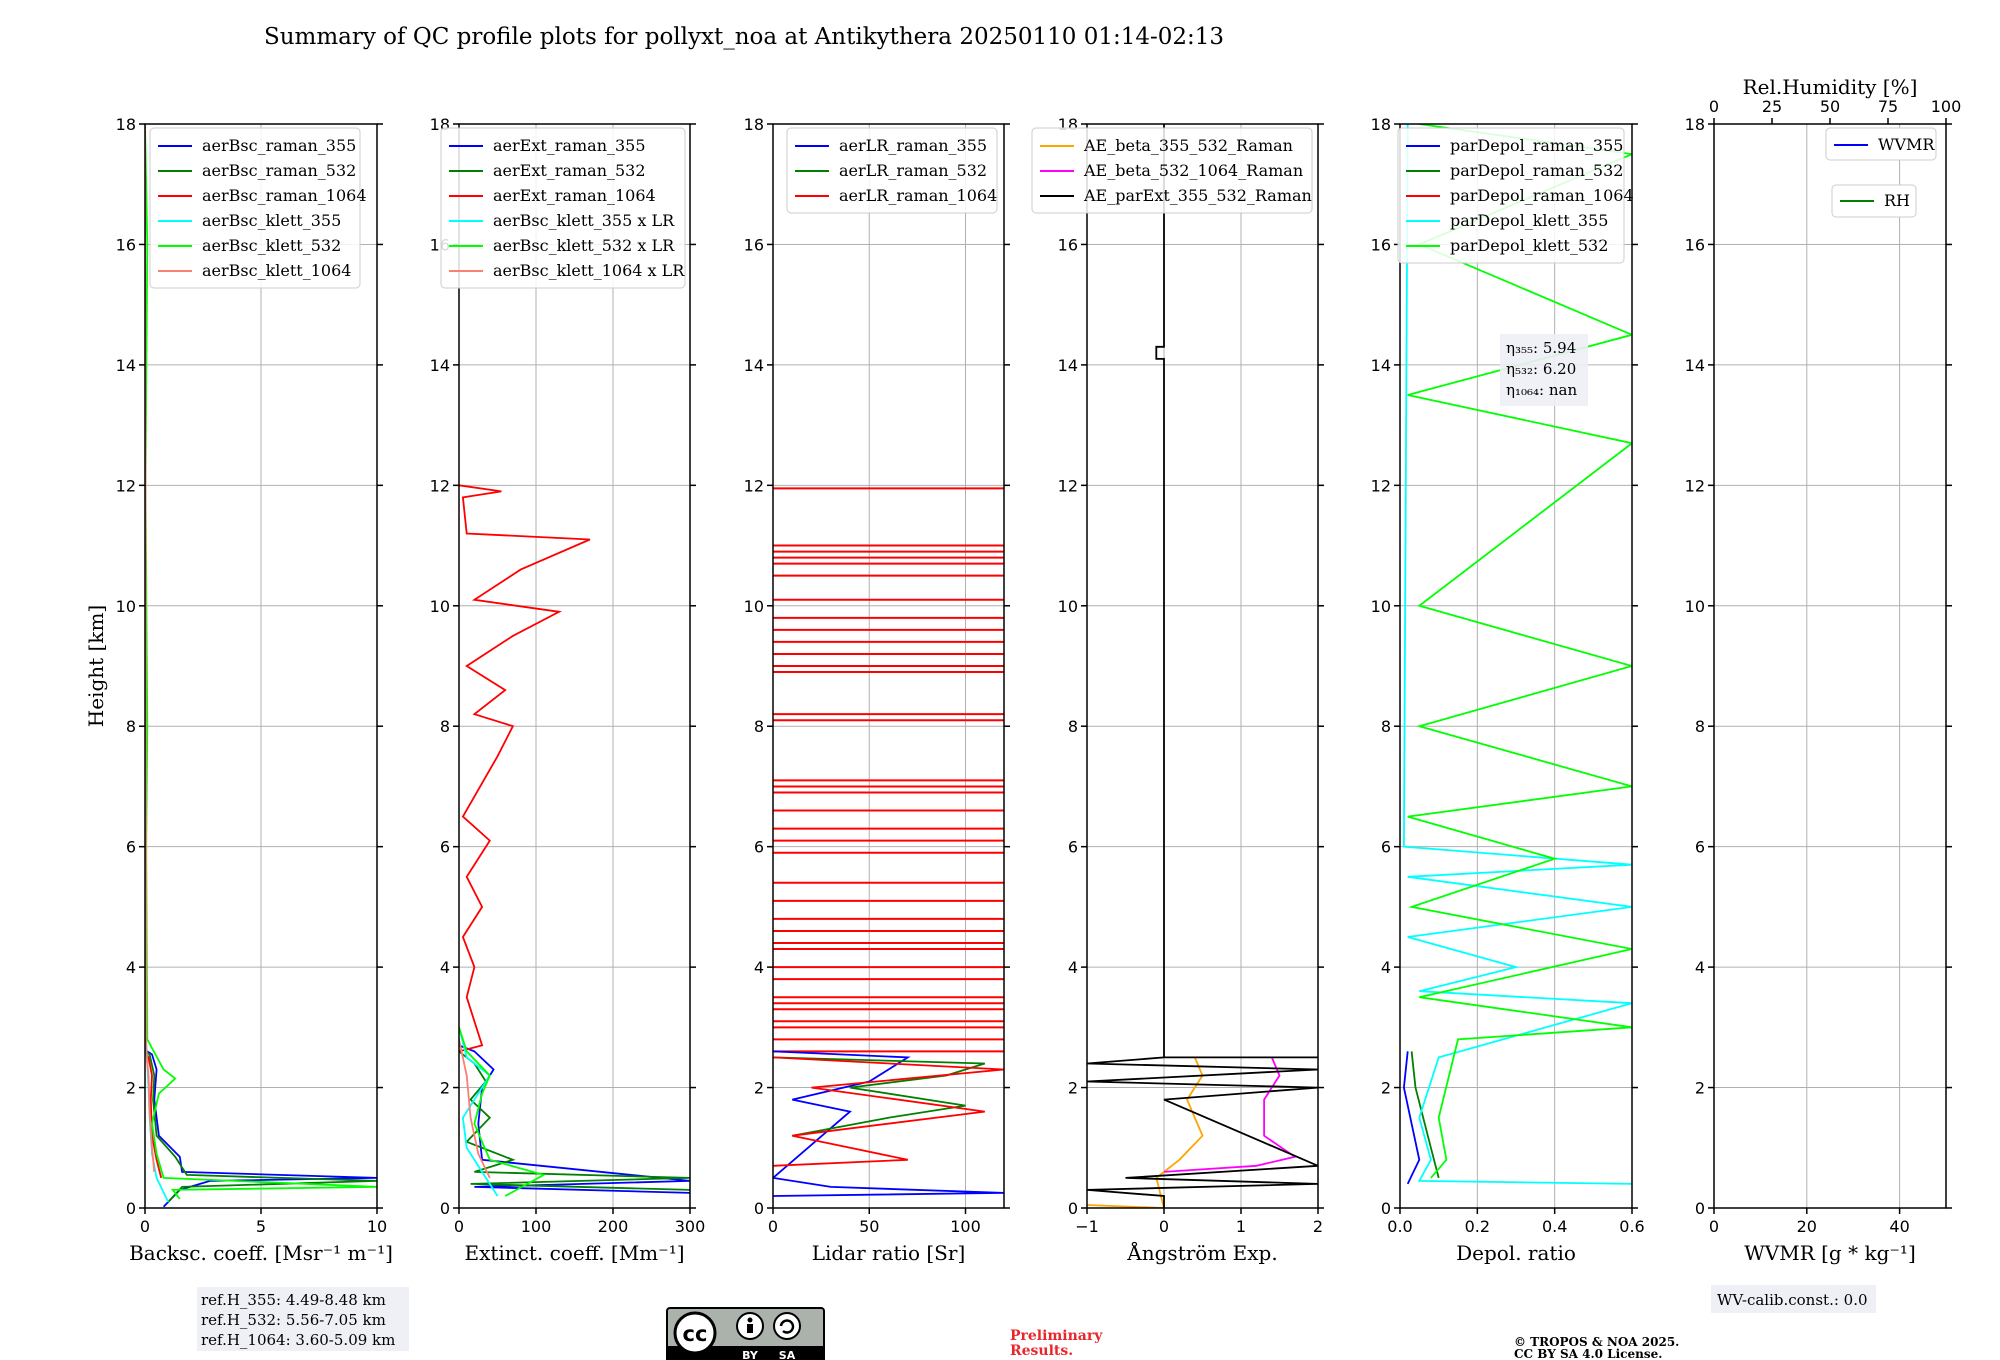  I want to click on x-tick-label: −1, so click(1087, 1226).